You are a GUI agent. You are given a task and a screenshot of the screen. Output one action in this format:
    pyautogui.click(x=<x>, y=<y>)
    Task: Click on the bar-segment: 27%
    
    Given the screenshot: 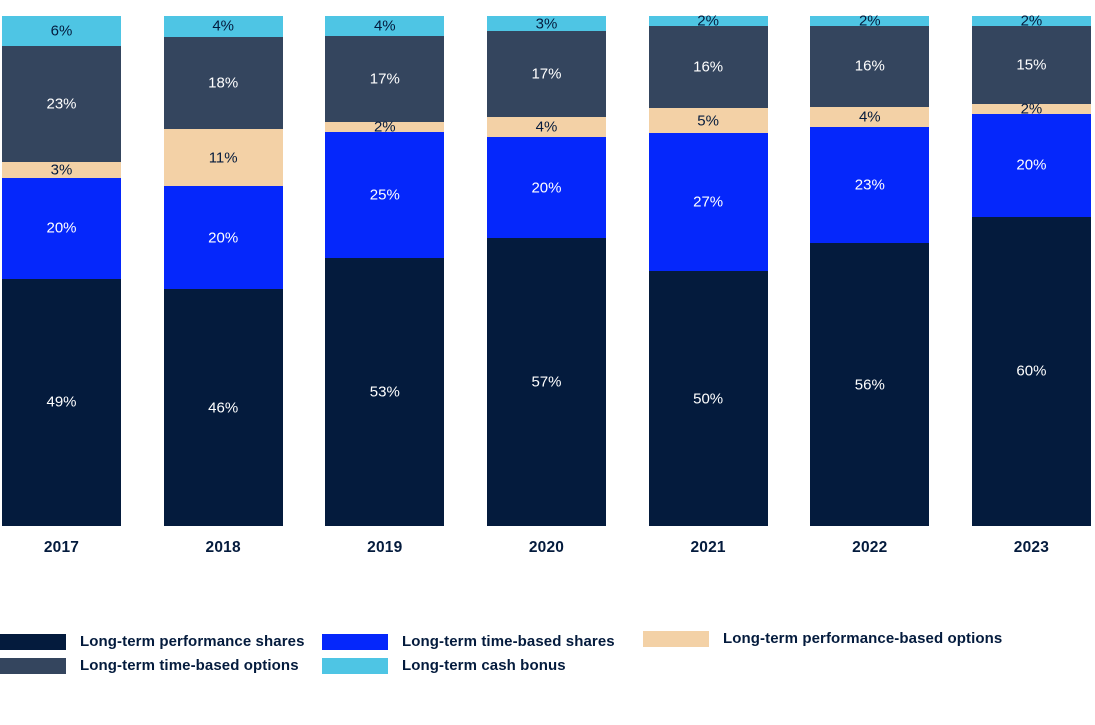 What is the action you would take?
    pyautogui.click(x=708, y=202)
    